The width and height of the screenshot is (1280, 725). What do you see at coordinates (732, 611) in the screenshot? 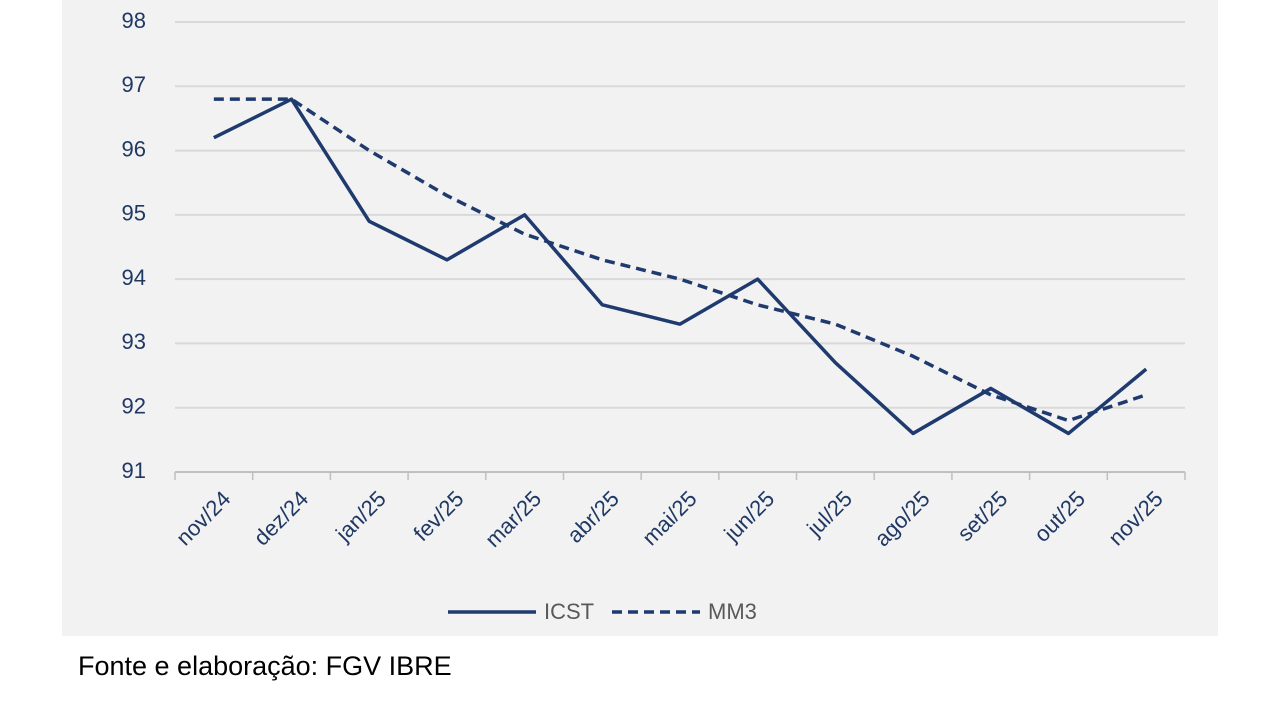
I see `legend-label: MM3` at bounding box center [732, 611].